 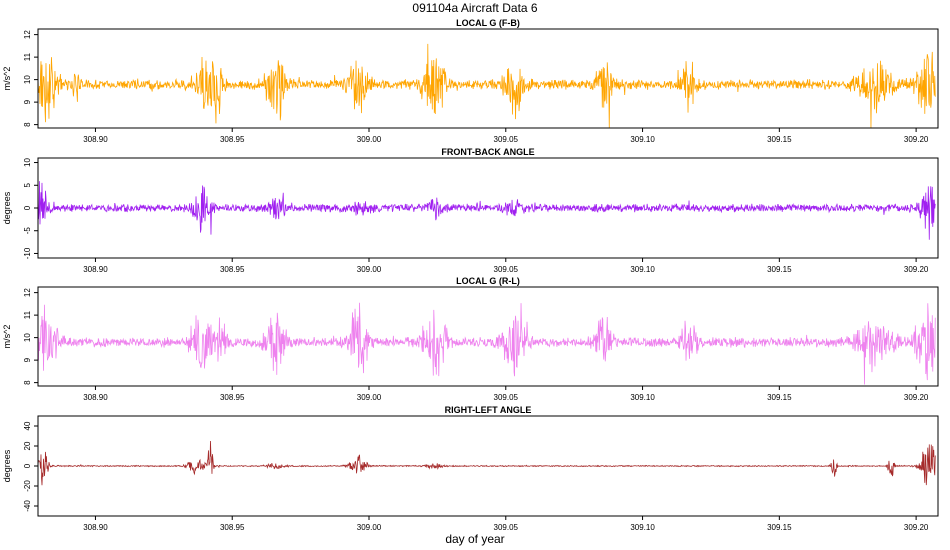 I want to click on x-axis-label: day of year, so click(x=474, y=539).